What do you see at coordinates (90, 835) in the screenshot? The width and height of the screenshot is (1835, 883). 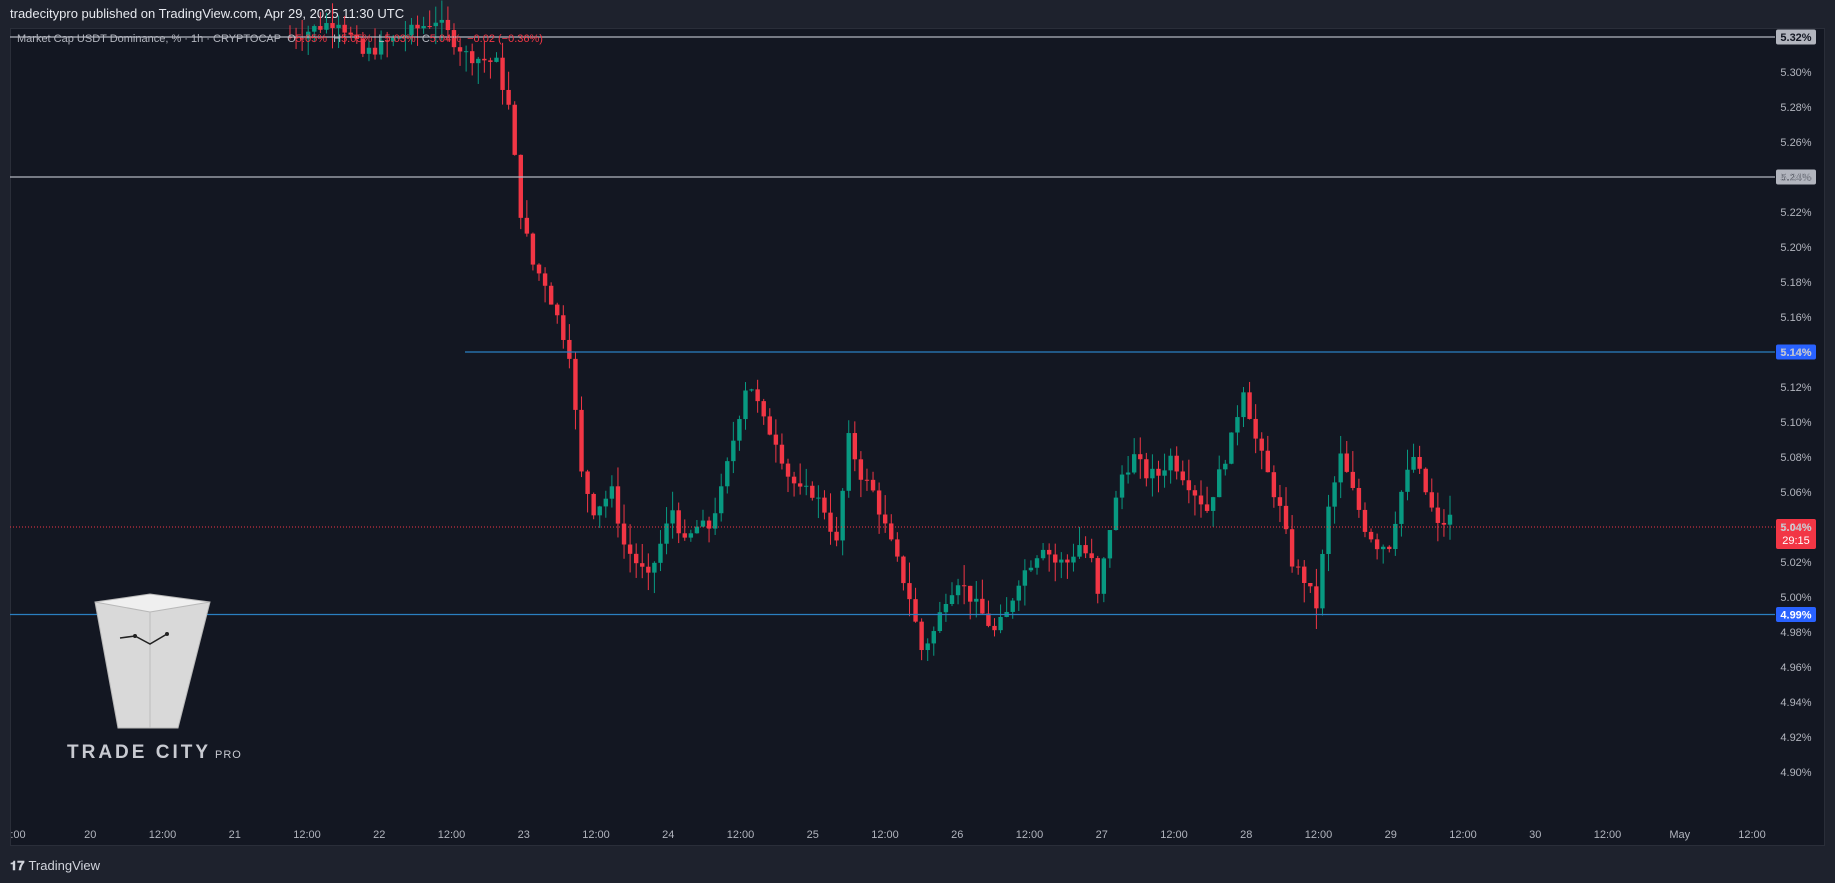 I see `x-tick-label: 20` at bounding box center [90, 835].